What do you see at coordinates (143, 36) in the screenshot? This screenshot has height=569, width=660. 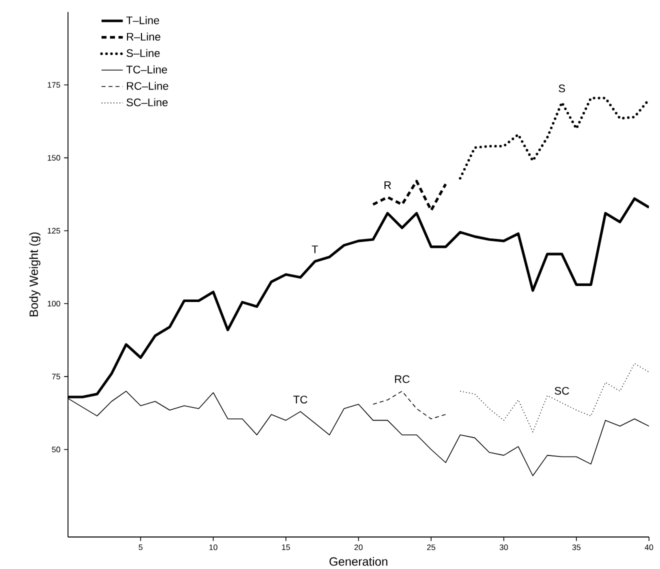 I see `legend-label: R–Line` at bounding box center [143, 36].